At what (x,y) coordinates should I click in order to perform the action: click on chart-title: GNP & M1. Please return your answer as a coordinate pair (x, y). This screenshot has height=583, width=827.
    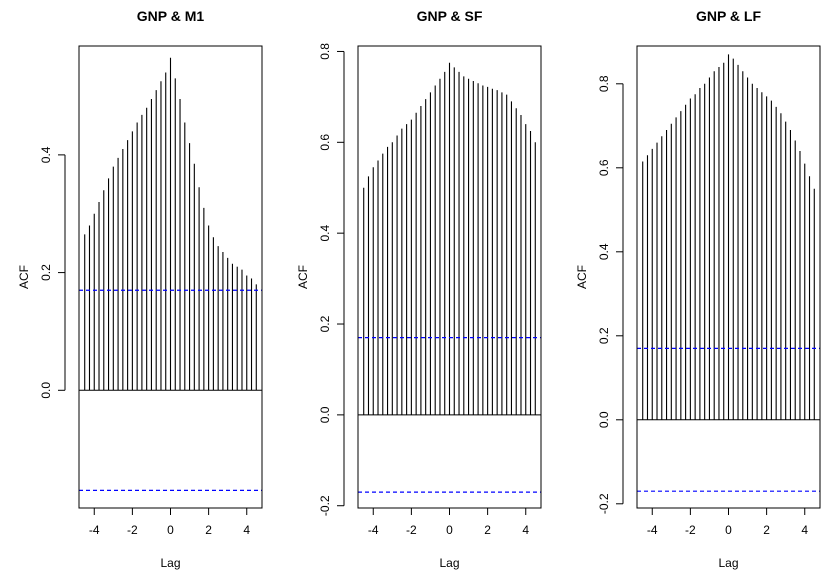
    Looking at the image, I should click on (171, 16).